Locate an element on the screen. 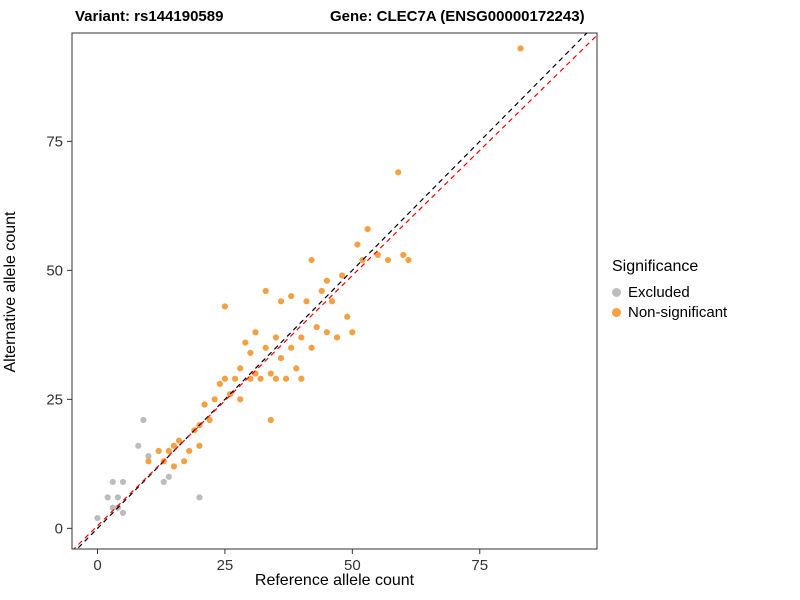  gene-title: Gene: CLEC7A (ENSG00000172243) is located at coordinates (457, 16).